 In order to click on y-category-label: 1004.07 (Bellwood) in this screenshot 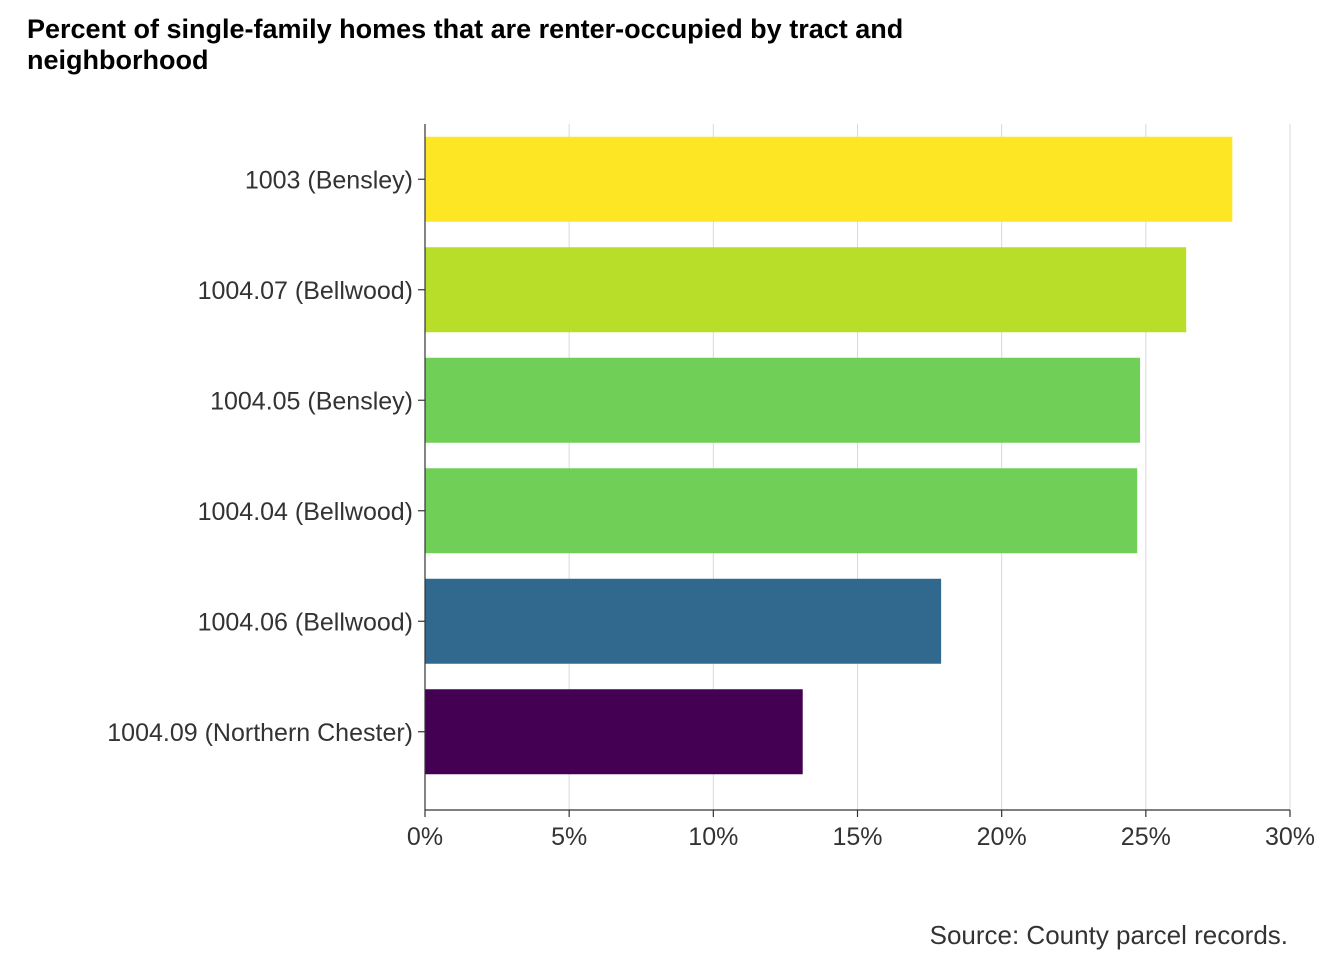, I will do `click(305, 291)`.